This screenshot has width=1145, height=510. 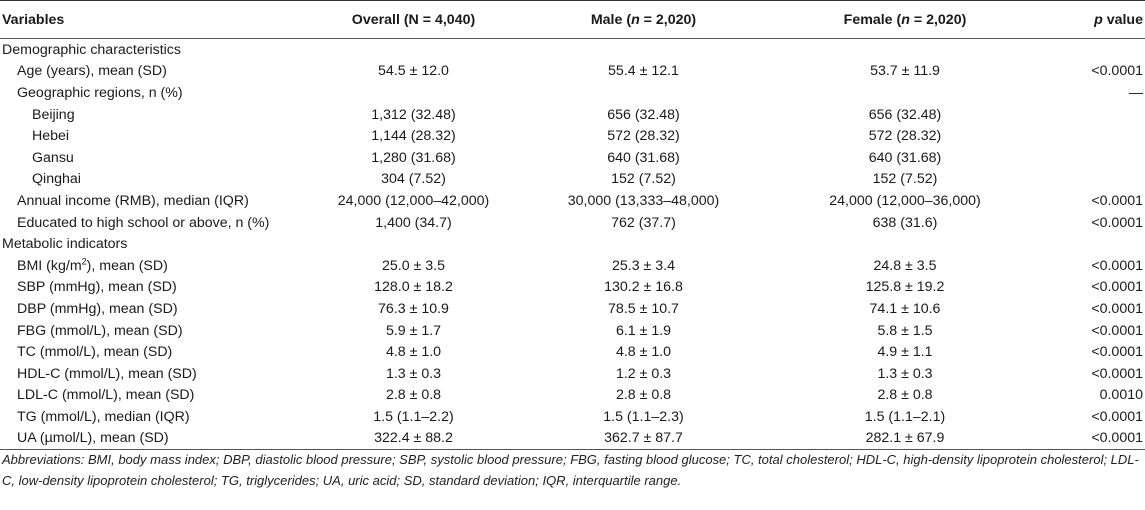 I want to click on row-label: UA (µmol/L), mean (SD), so click(x=150, y=439).